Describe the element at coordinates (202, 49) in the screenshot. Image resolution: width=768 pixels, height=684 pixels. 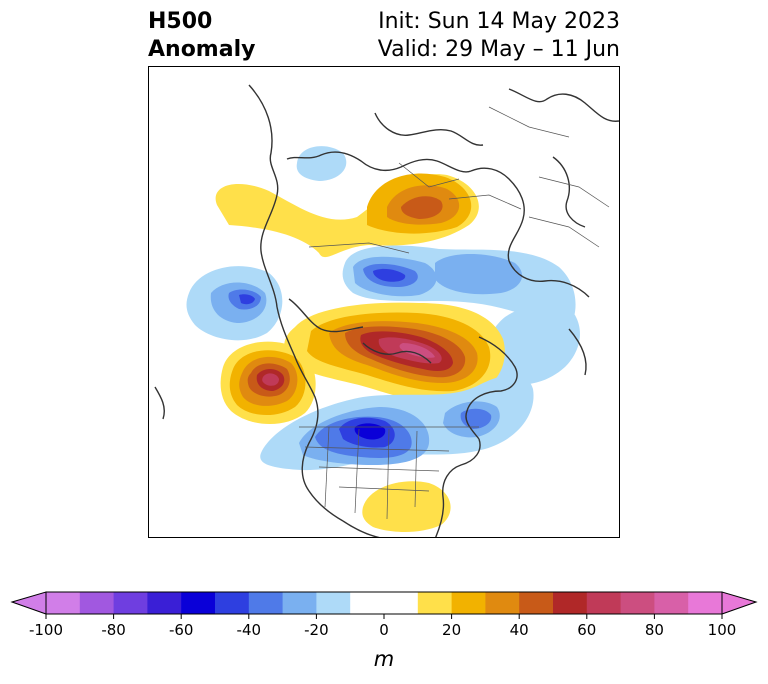
I see `title-line-2: Anomaly` at that location.